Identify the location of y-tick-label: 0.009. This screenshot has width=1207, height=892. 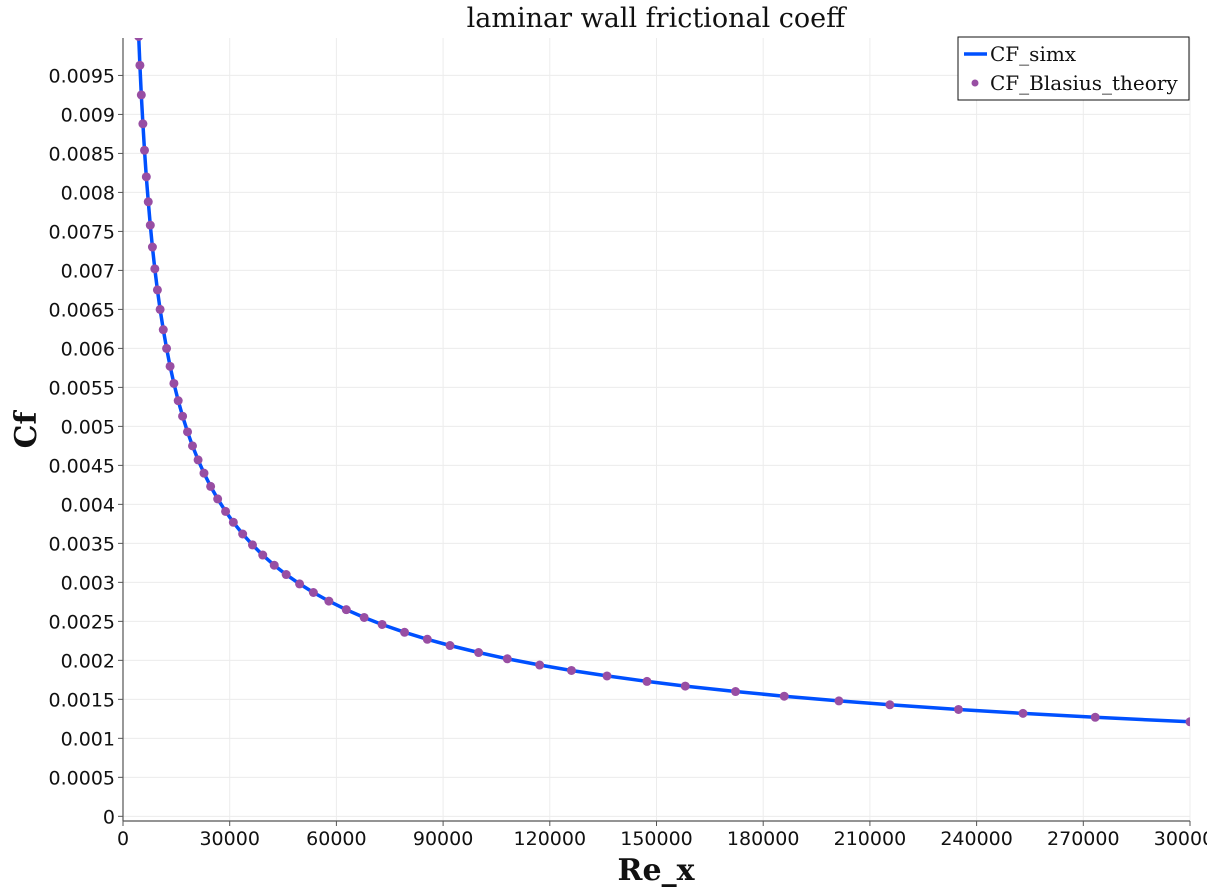
(88, 115).